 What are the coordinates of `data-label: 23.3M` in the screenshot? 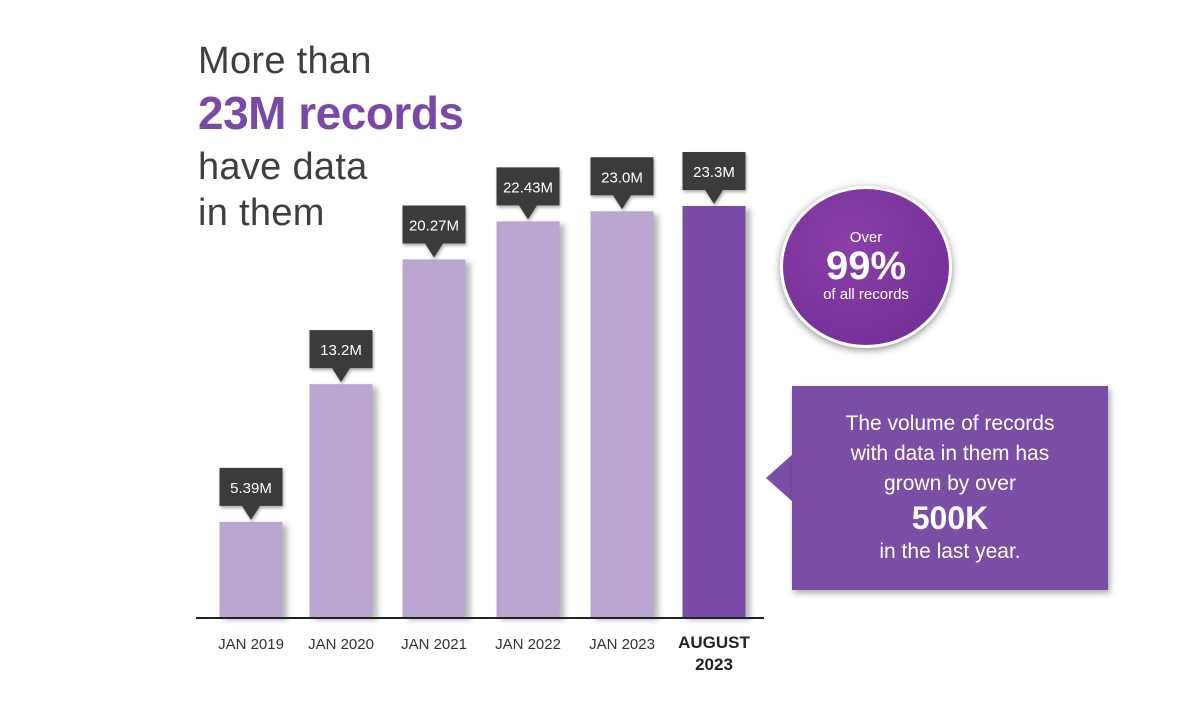 It's located at (714, 172).